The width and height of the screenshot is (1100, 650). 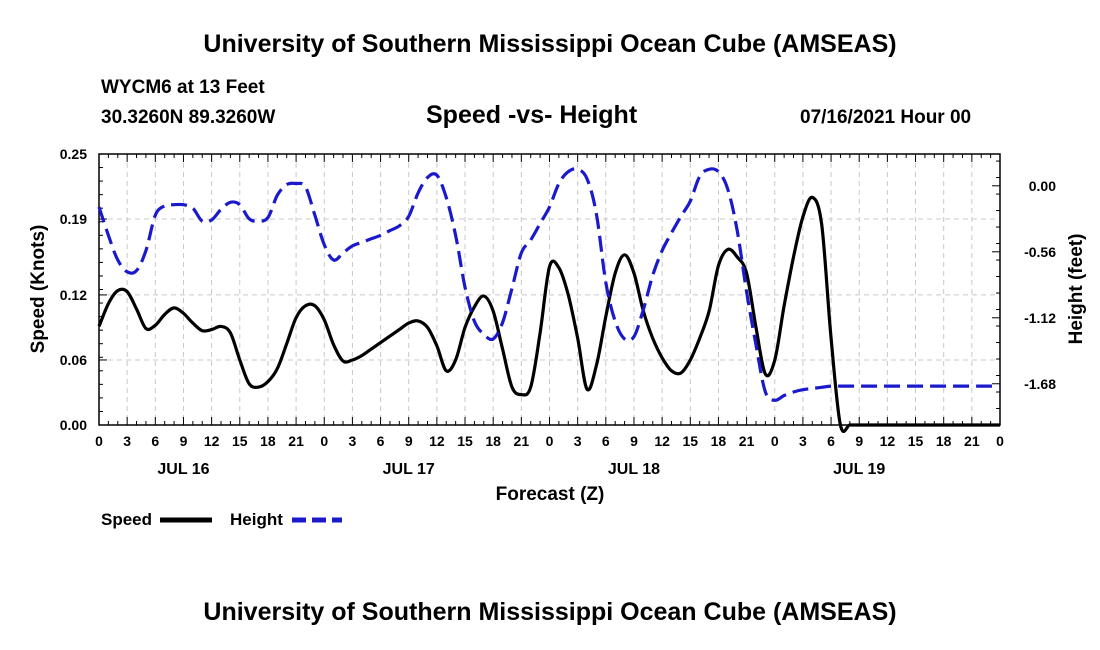 What do you see at coordinates (73, 360) in the screenshot?
I see `y-left-tick-label: 0.06` at bounding box center [73, 360].